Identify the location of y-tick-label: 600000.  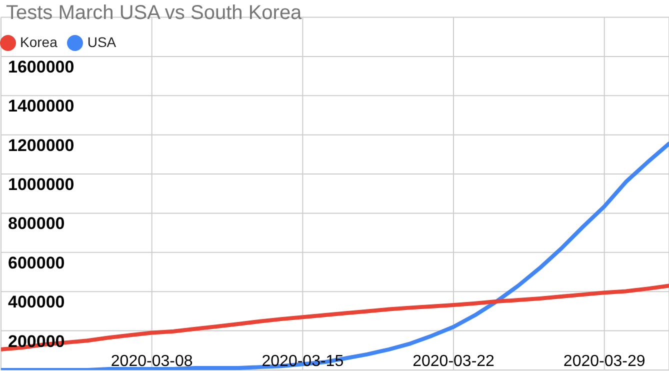
(36, 262).